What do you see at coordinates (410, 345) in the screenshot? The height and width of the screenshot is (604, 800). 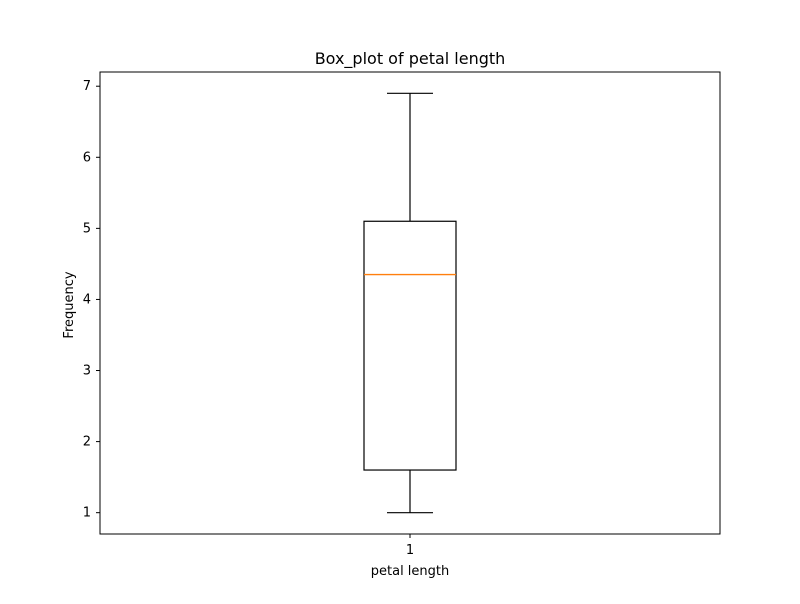 I see `iqr-box` at bounding box center [410, 345].